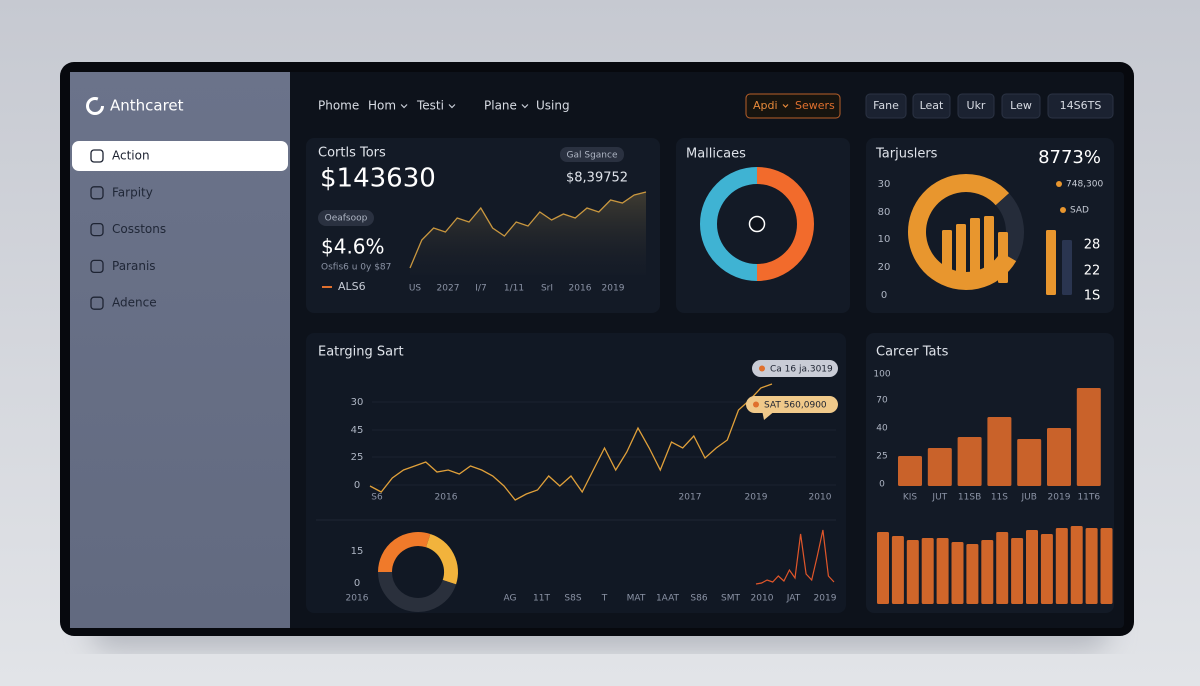  I want to click on x-tick-label: JAT, so click(793, 599).